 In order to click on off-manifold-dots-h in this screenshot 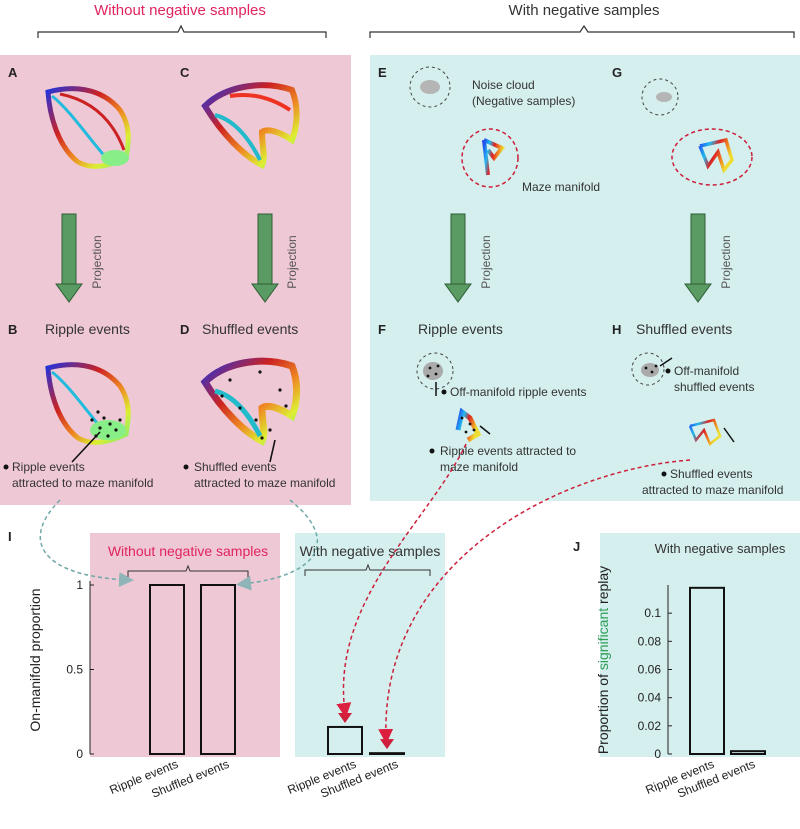, I will do `click(651, 369)`.